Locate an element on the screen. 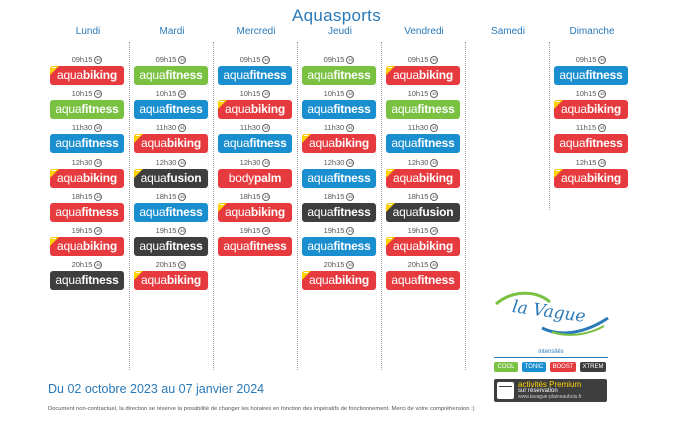  class-time-text: 10h15 is located at coordinates (166, 94).